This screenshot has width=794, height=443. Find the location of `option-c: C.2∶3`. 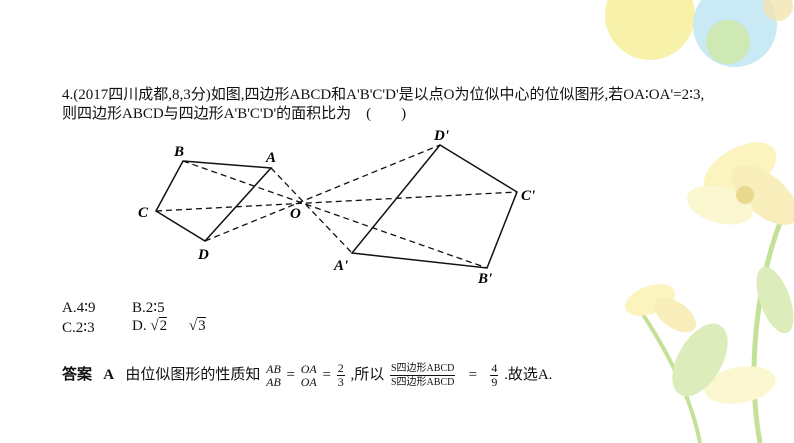

option-c: C.2∶3 is located at coordinates (78, 328).